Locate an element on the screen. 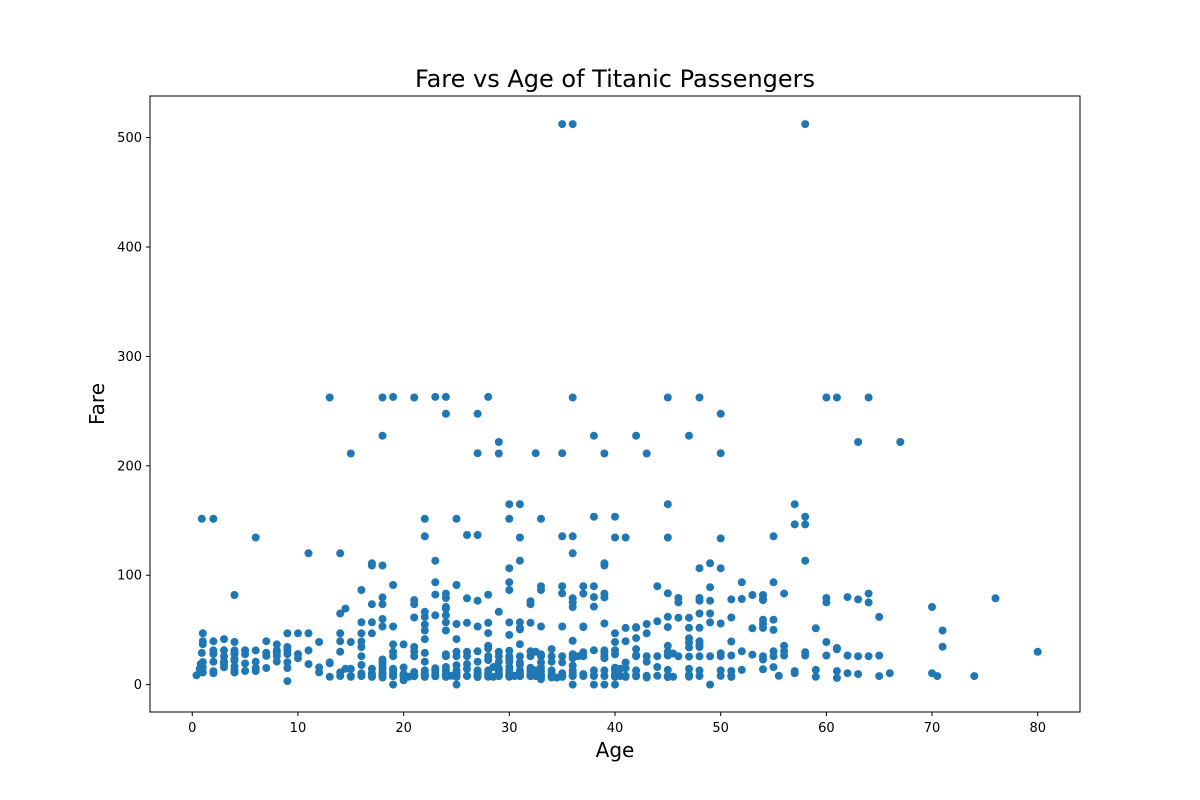  y-tick-label: 300 is located at coordinates (129, 357).